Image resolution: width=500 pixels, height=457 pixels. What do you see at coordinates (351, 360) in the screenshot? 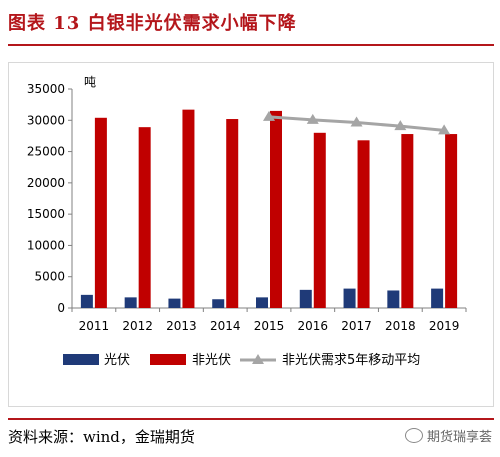
I see `legend-label-moving-average: 非光伏需求5年移动平均` at bounding box center [351, 360].